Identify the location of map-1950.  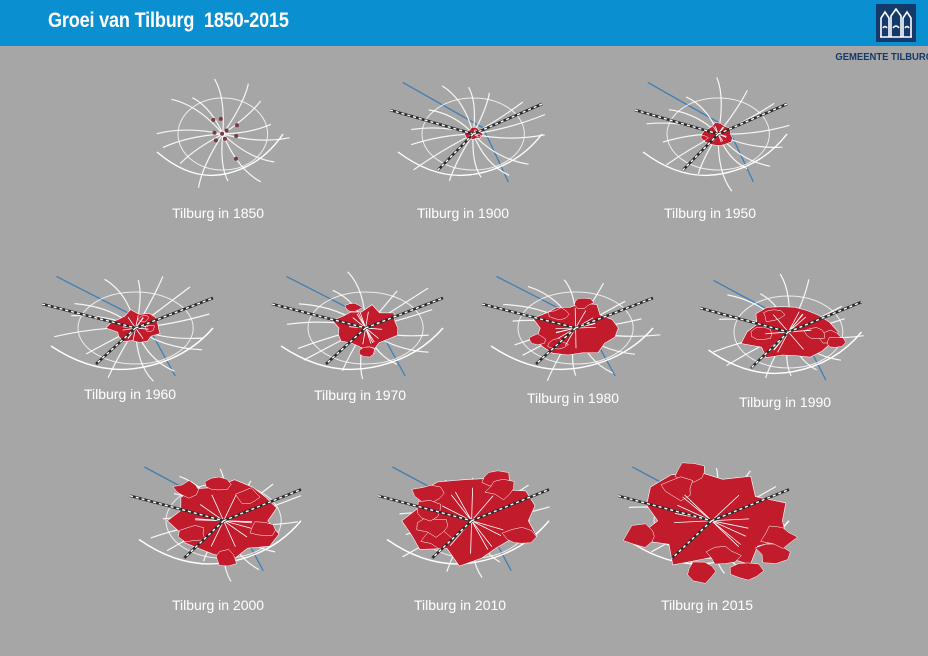
(714, 130).